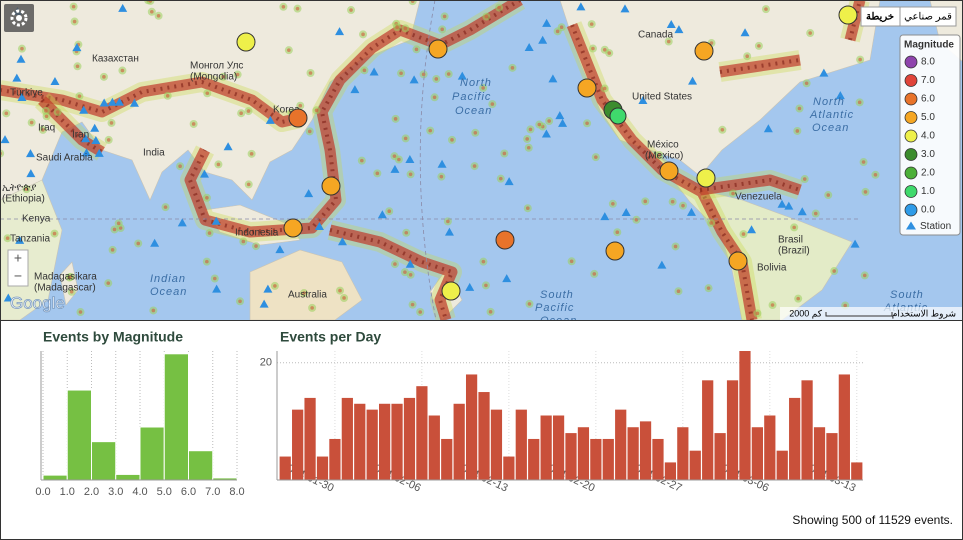  What do you see at coordinates (113, 337) in the screenshot?
I see `chart-title: Events by Magnitude` at bounding box center [113, 337].